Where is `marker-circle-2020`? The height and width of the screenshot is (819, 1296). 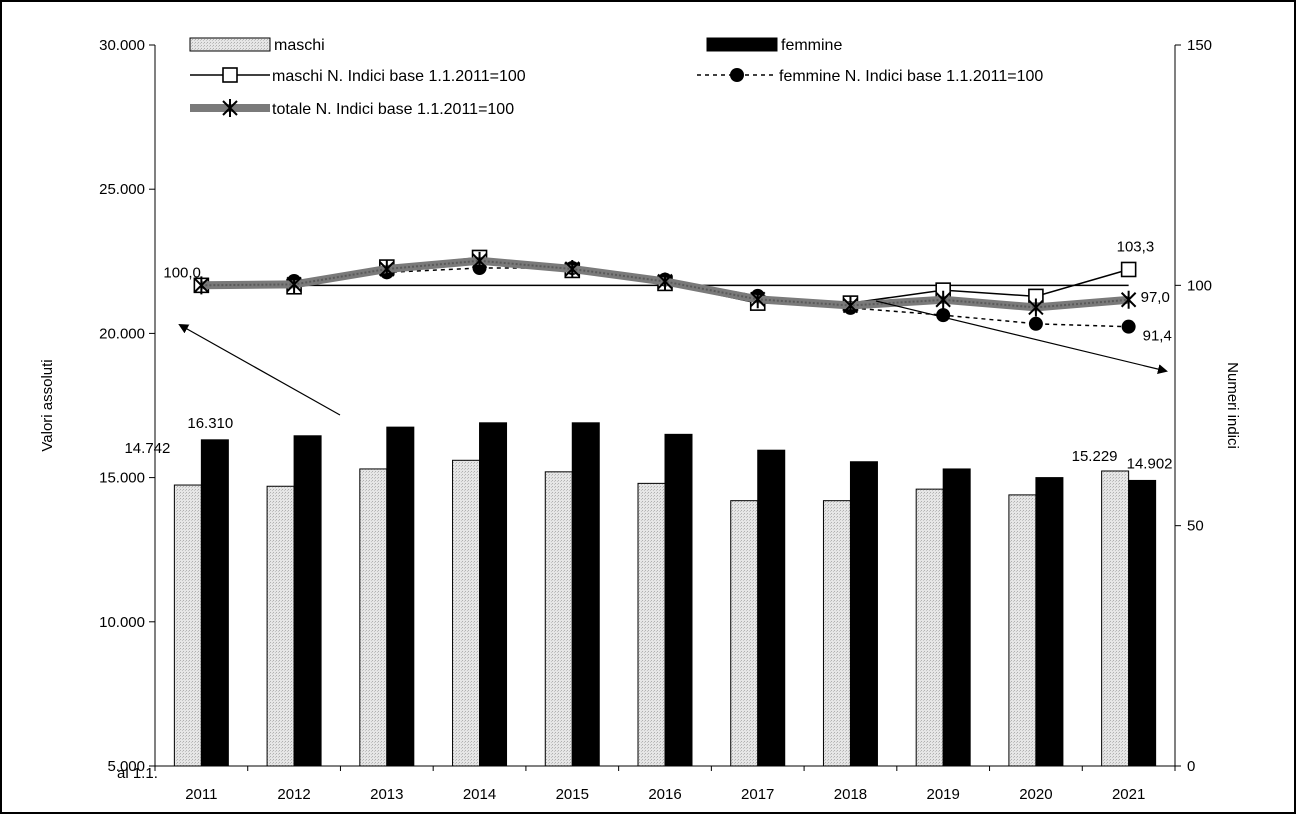 marker-circle-2020 is located at coordinates (1035, 323).